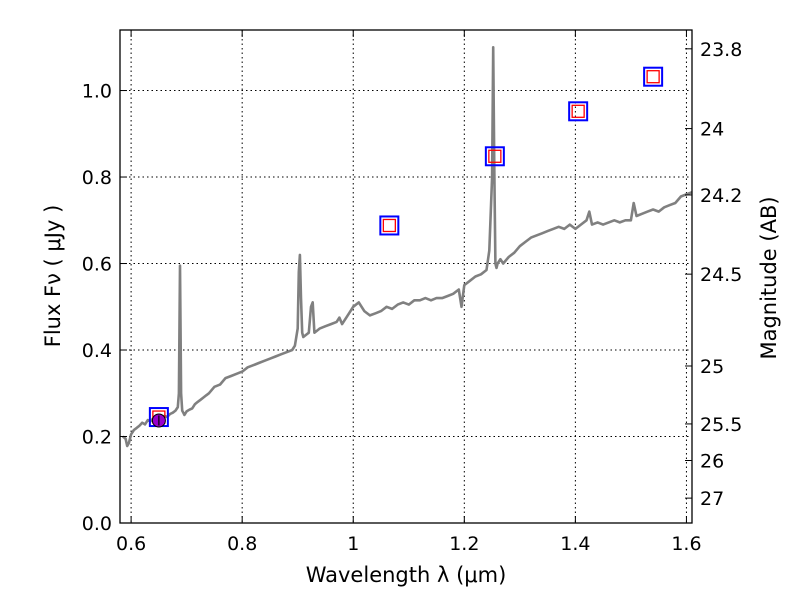 The width and height of the screenshot is (800, 600). Describe the element at coordinates (464, 544) in the screenshot. I see `x-tick-label: 1.2` at that location.